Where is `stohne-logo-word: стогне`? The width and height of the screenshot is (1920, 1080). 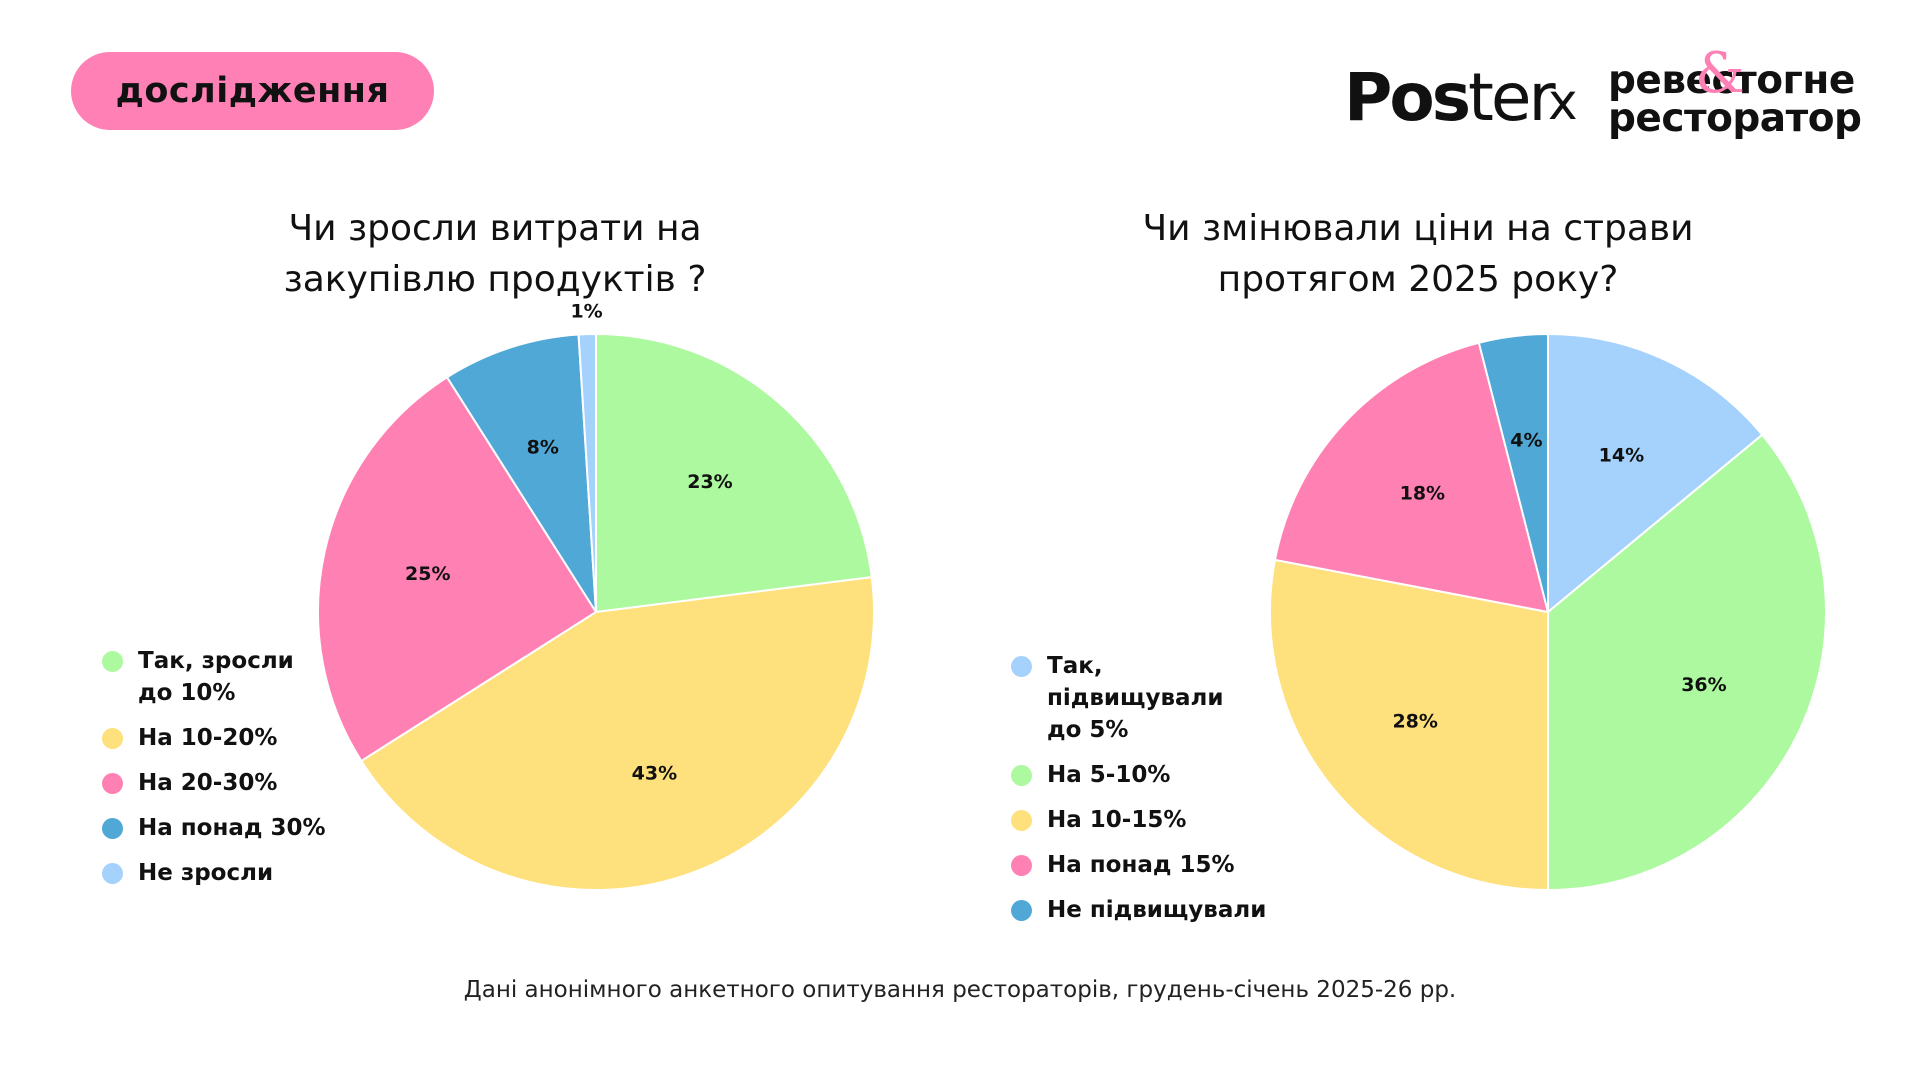 stohne-logo-word: стогне is located at coordinates (1783, 80).